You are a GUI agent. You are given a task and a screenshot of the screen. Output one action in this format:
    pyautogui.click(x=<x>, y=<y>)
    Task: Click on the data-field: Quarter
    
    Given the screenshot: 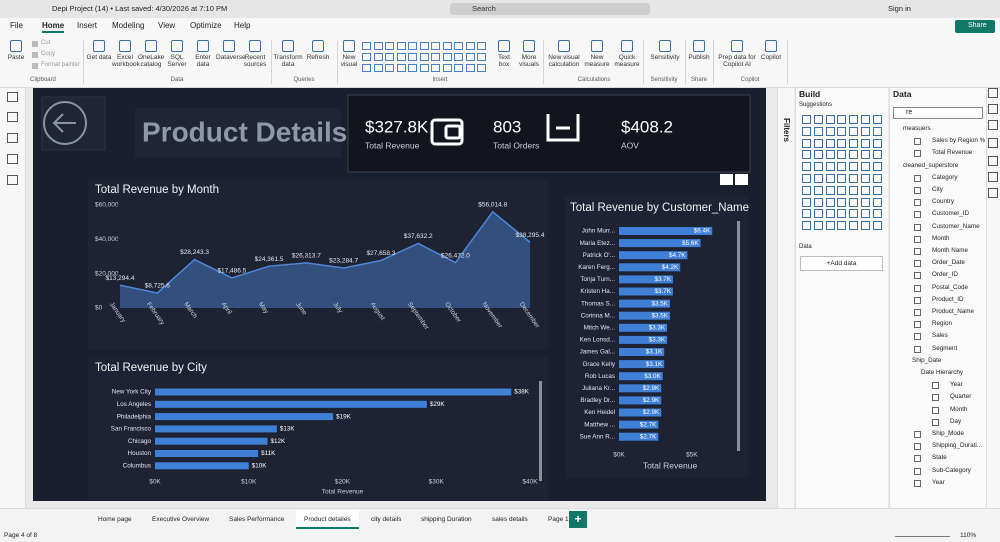 What is the action you would take?
    pyautogui.click(x=961, y=397)
    